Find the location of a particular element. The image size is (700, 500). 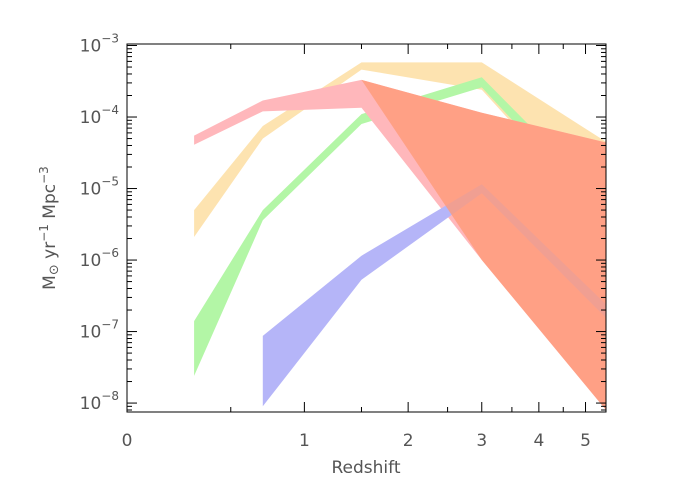

sun-symbol: ⊙ is located at coordinates (54, 269).